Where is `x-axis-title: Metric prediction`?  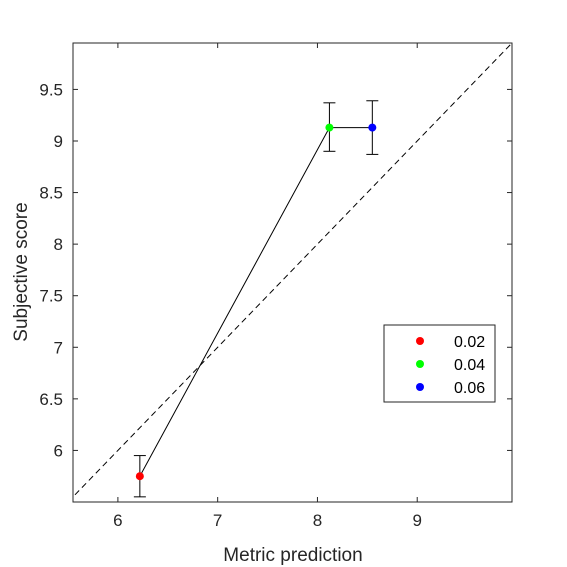
x-axis-title: Metric prediction is located at coordinates (292, 555).